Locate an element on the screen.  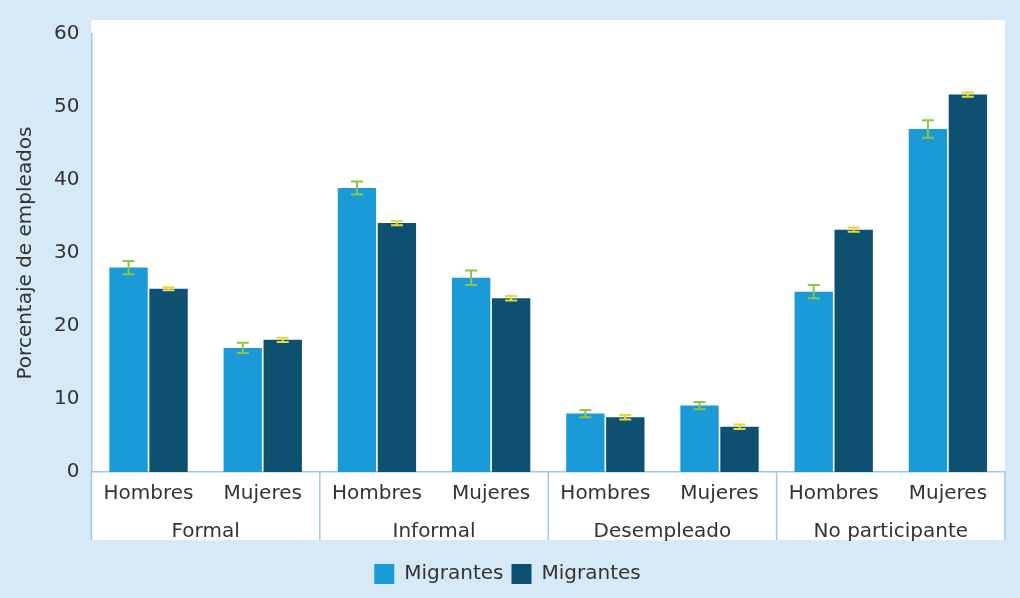
text: Formal is located at coordinates (205, 530).